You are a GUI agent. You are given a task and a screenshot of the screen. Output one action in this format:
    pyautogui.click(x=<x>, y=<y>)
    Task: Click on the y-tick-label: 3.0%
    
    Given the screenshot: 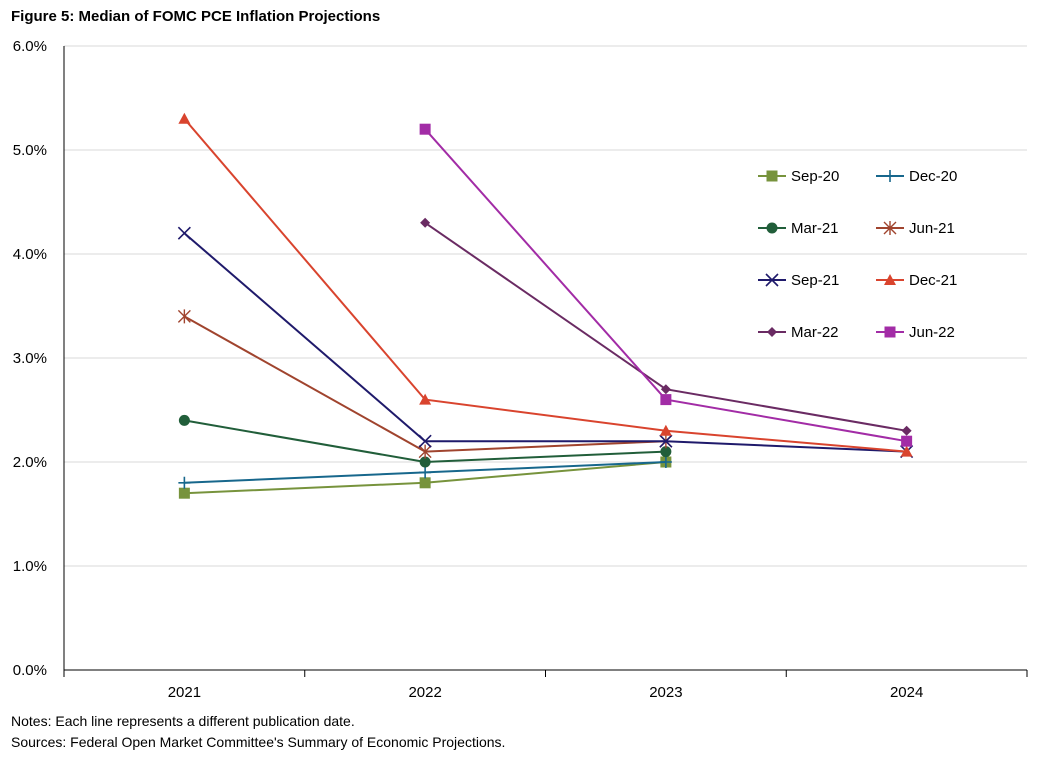 What is the action you would take?
    pyautogui.click(x=30, y=358)
    